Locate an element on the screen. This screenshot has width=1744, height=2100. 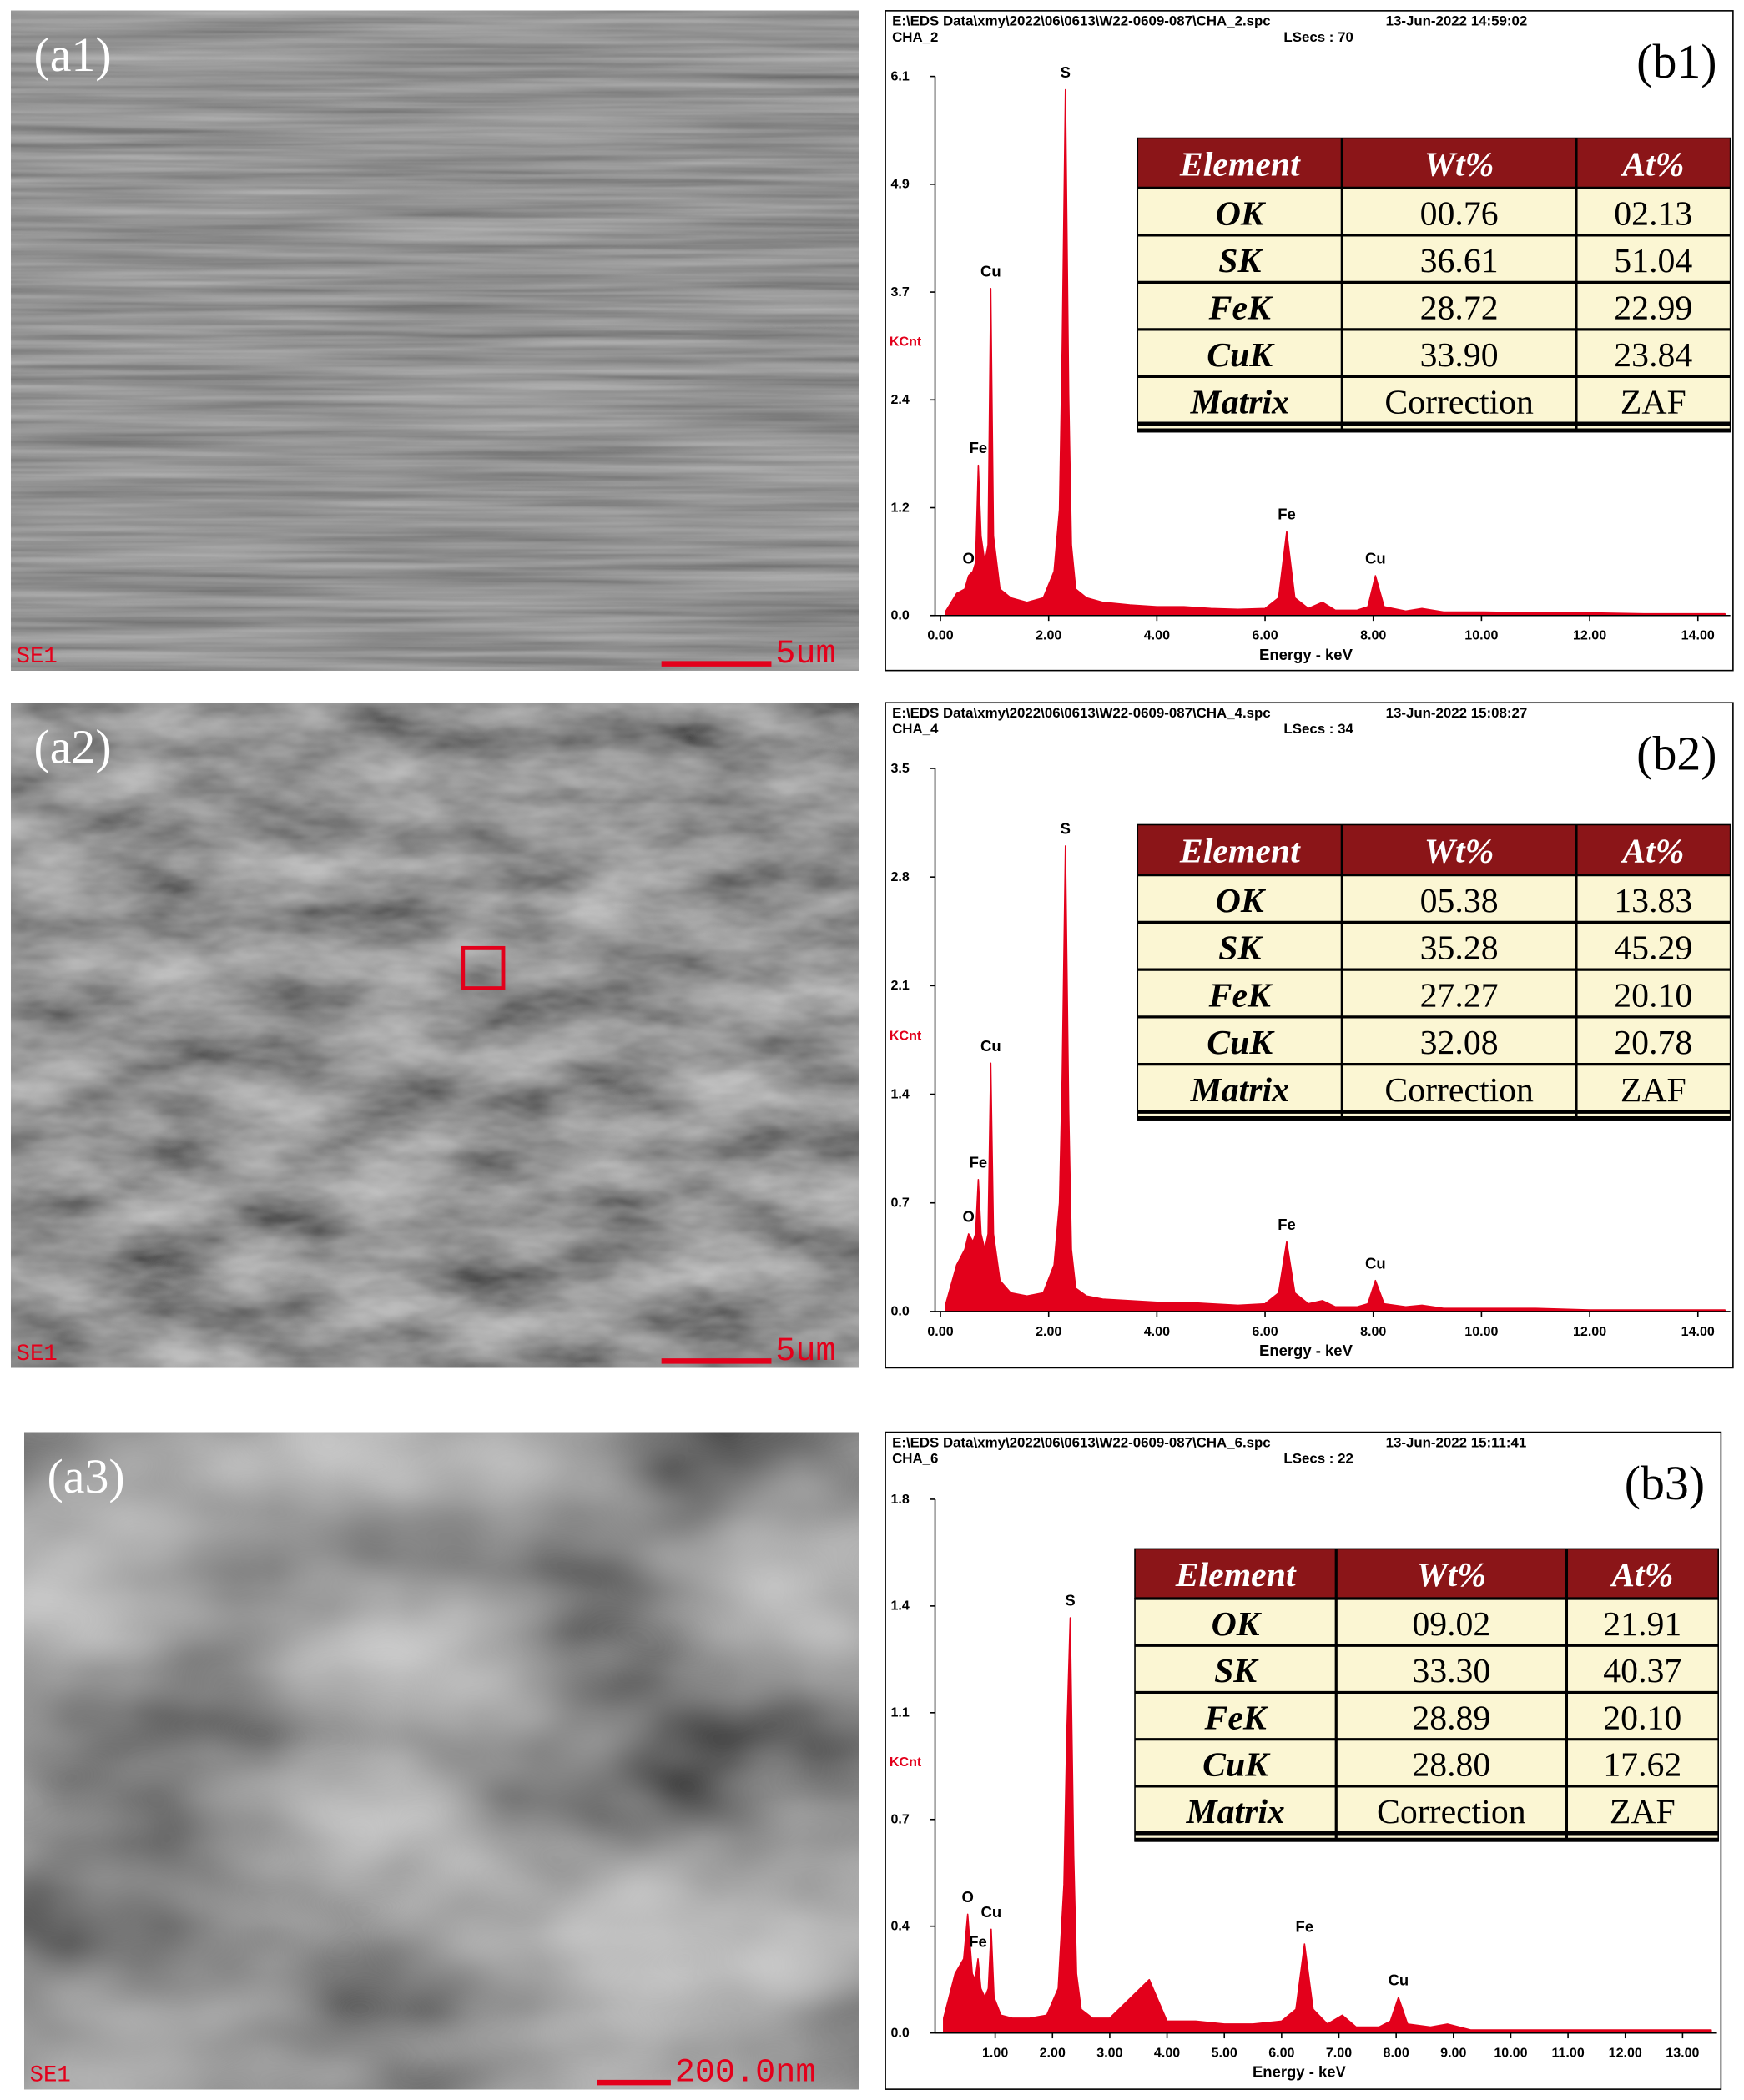
y-tick-label: 4.9 is located at coordinates (900, 184).